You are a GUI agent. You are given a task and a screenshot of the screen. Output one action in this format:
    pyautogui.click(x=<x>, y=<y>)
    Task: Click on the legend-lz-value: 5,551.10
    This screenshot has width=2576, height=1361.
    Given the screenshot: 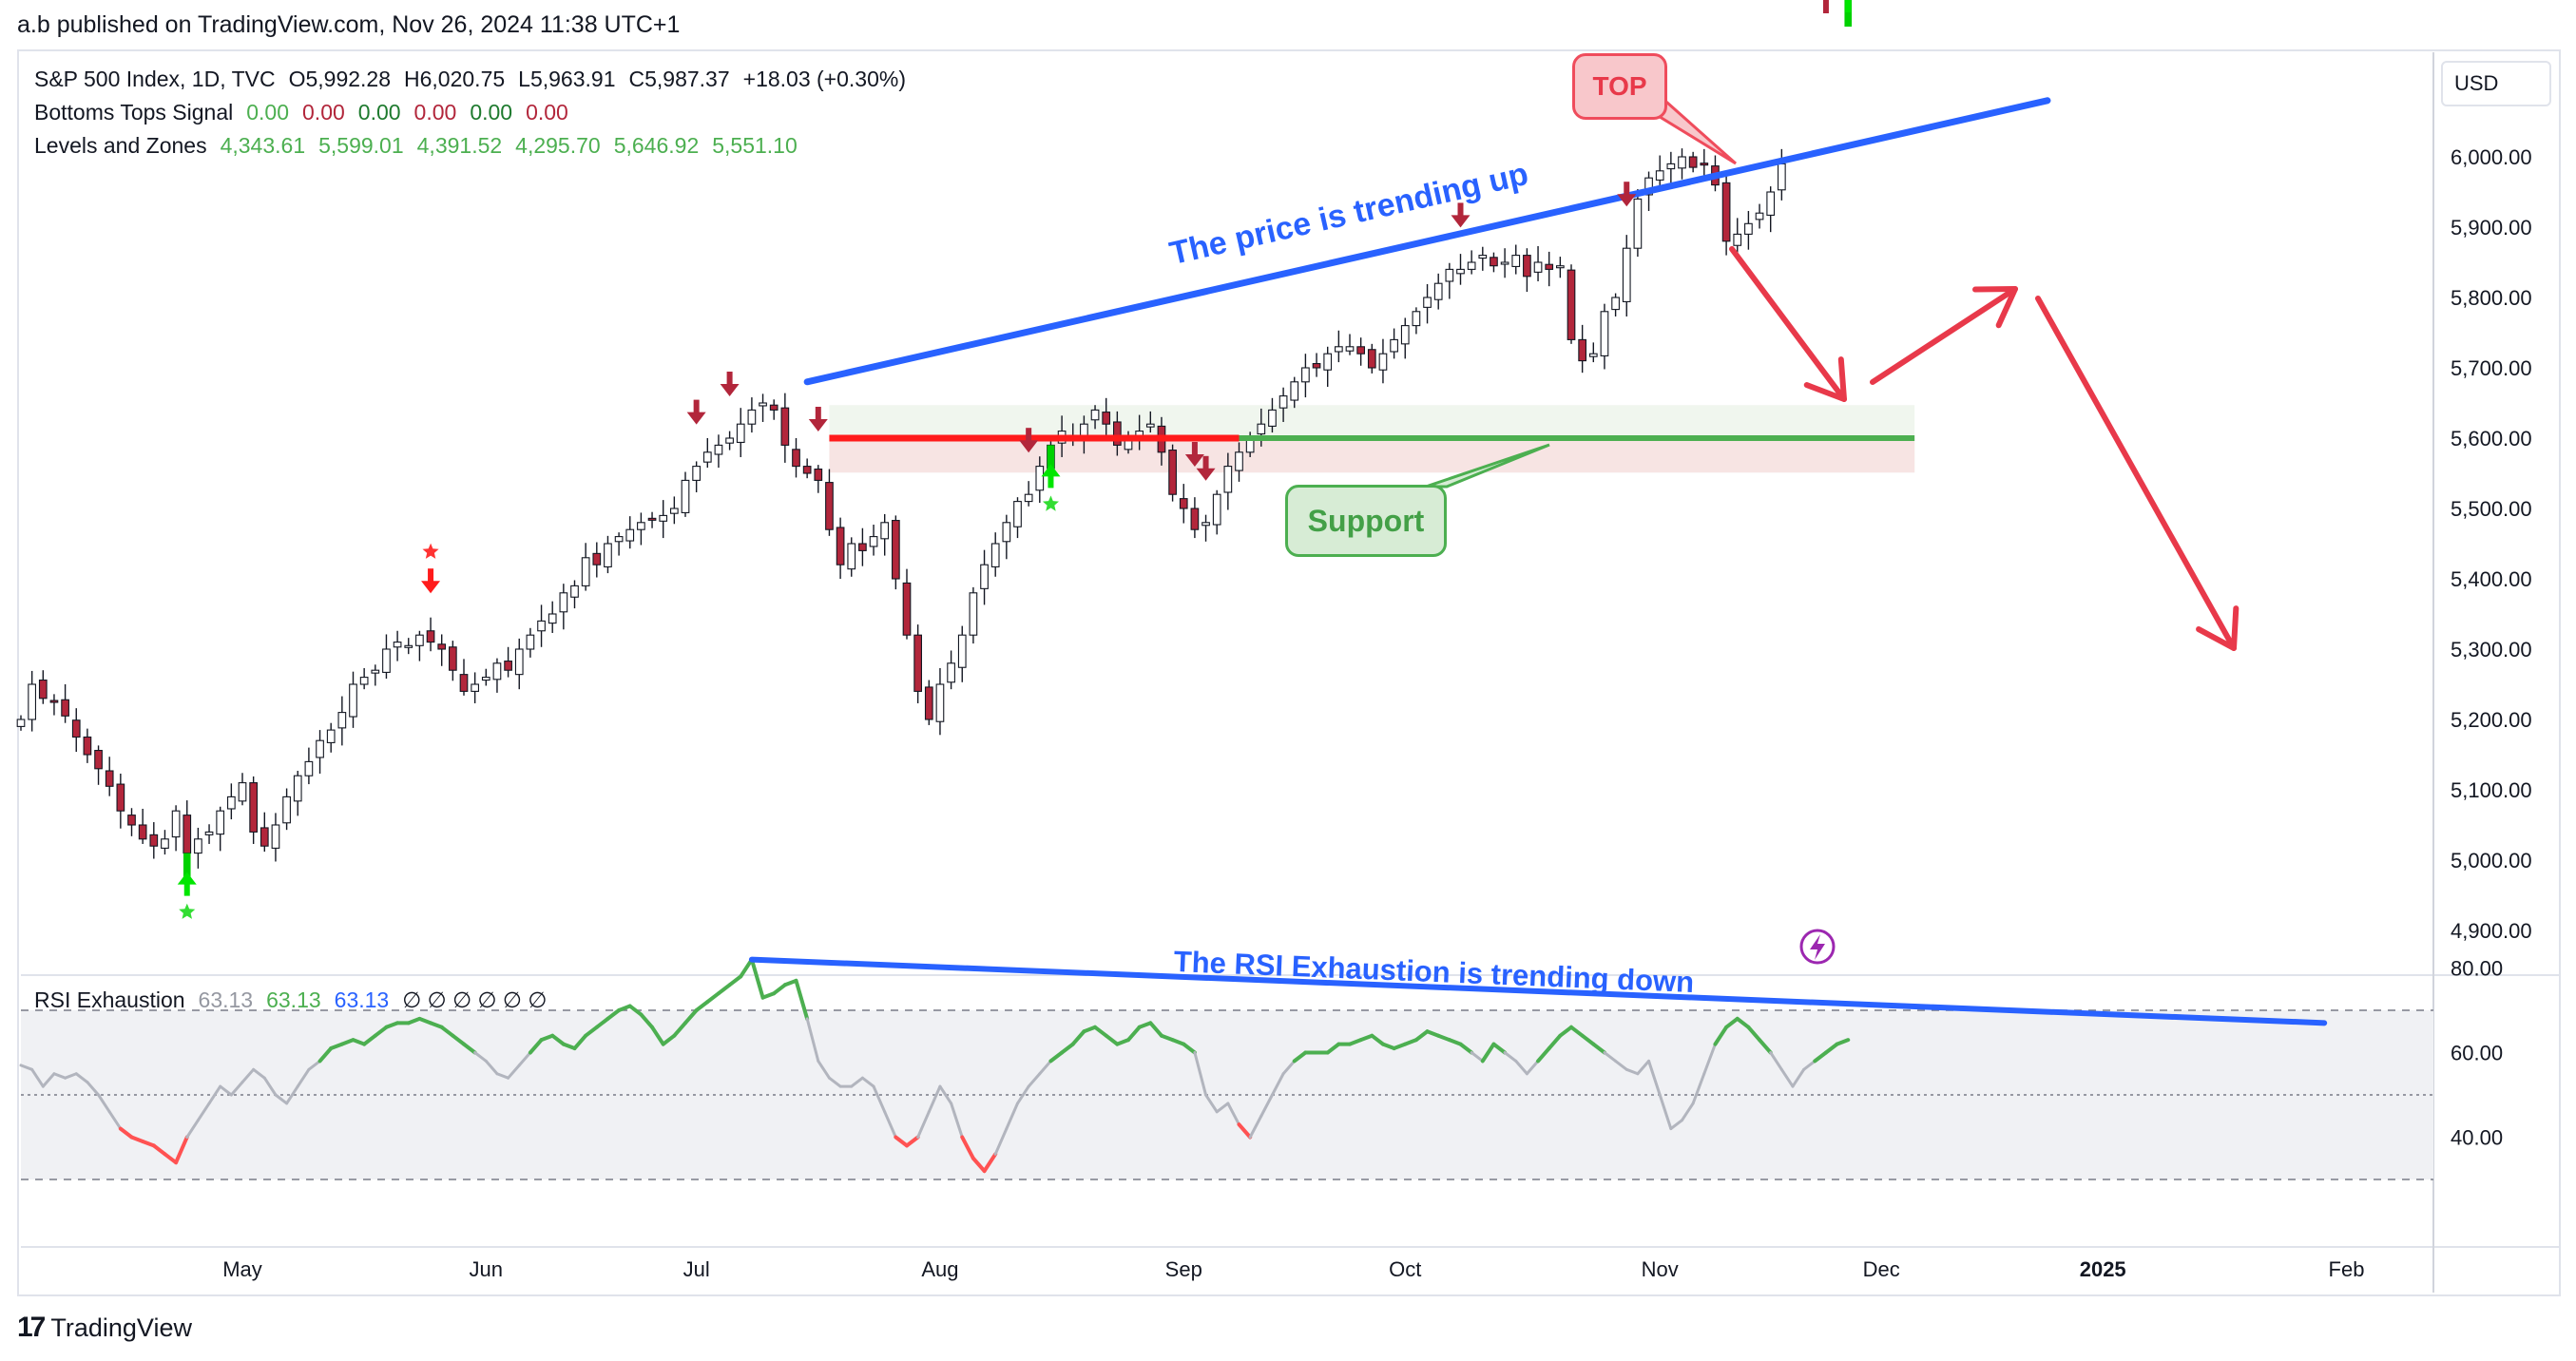 What is the action you would take?
    pyautogui.click(x=755, y=145)
    